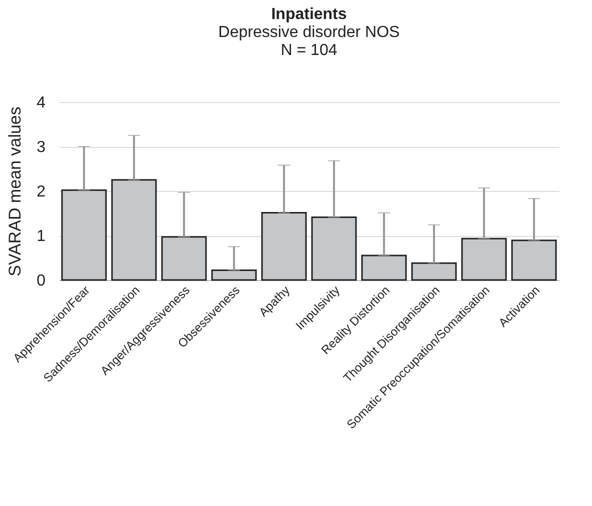  I want to click on chart-title: Inpatients, so click(309, 14).